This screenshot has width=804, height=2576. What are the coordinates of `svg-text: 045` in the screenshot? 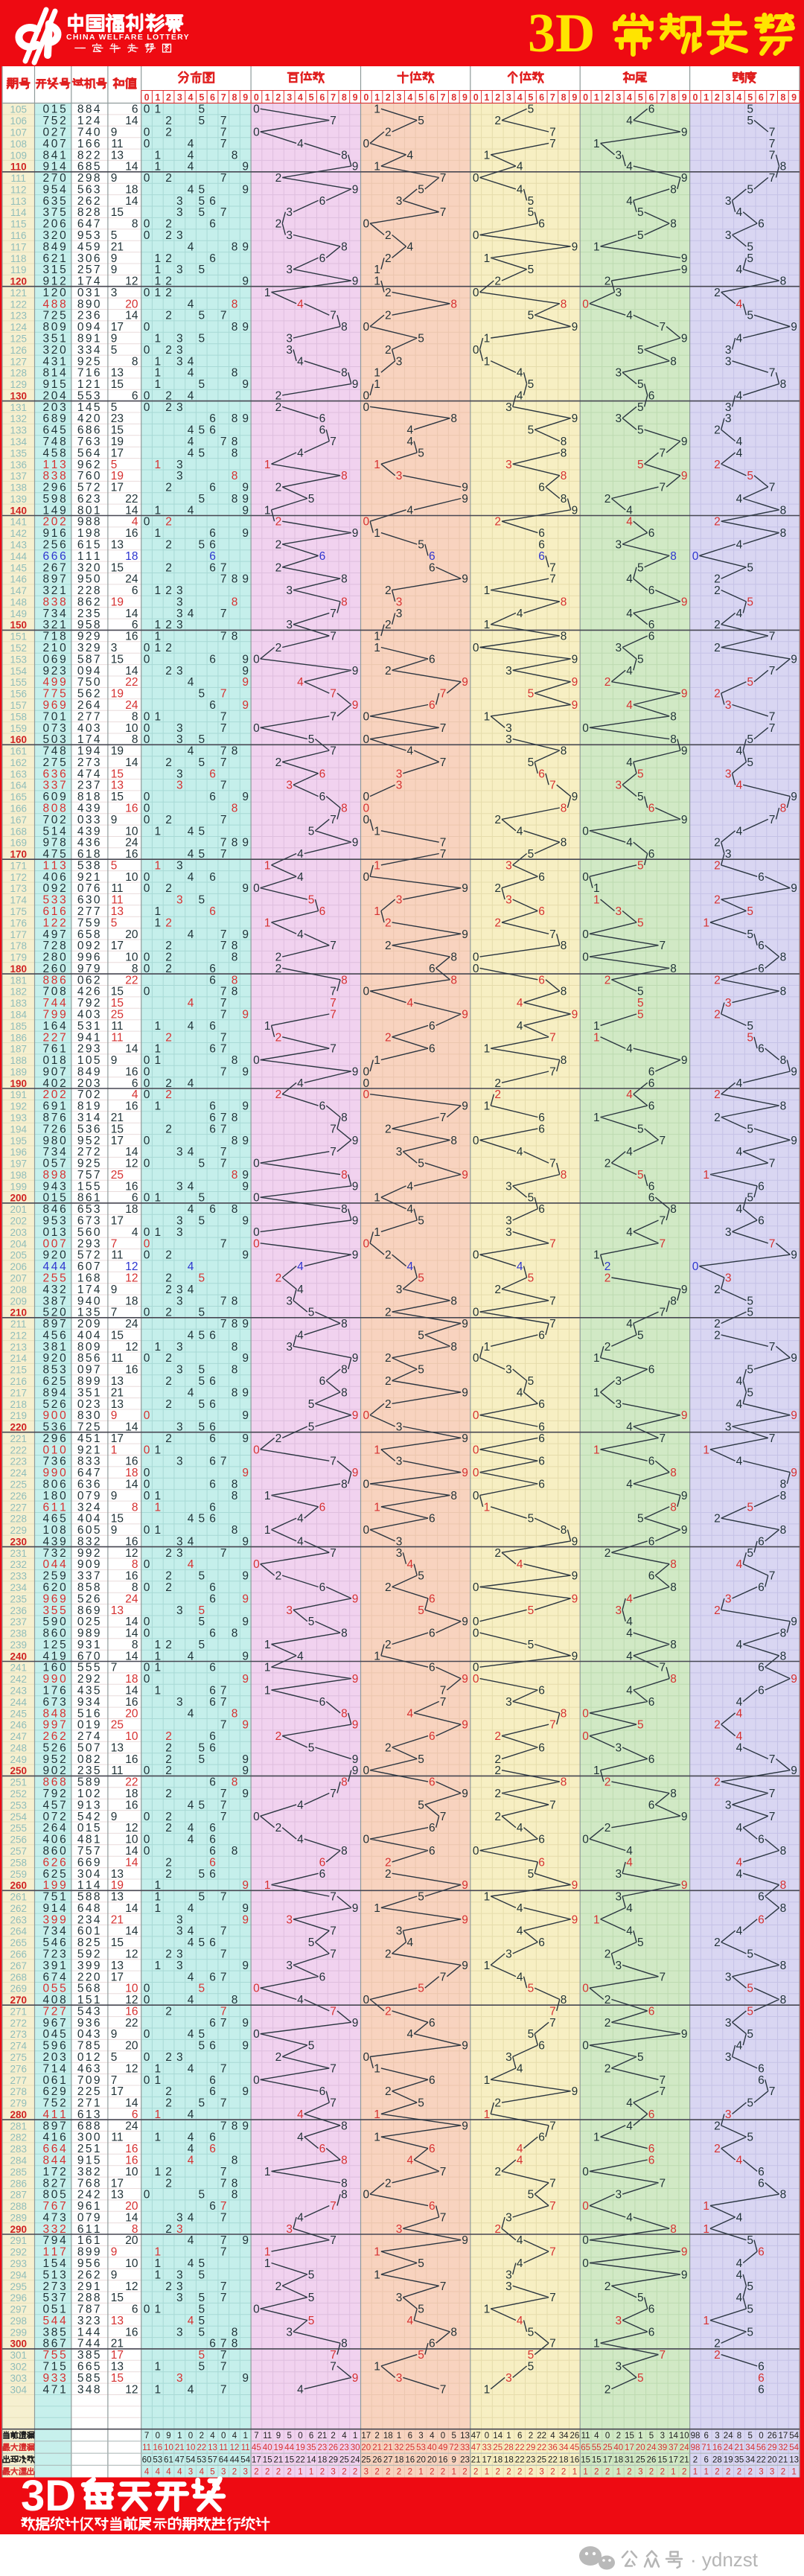 It's located at (54, 2034).